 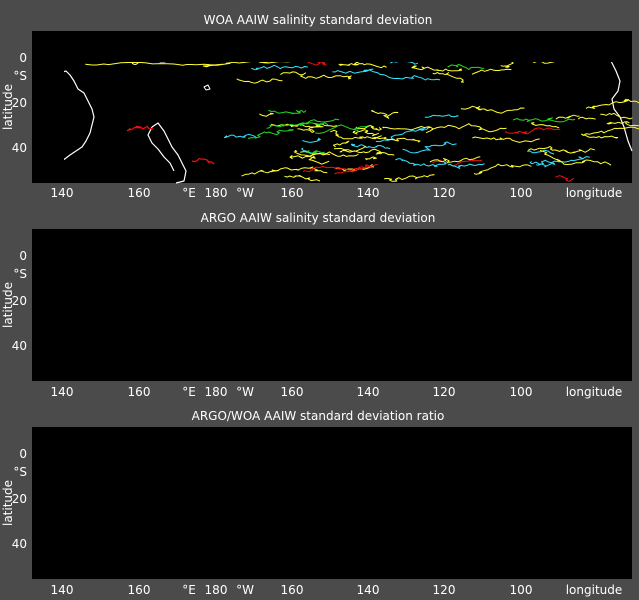 I want to click on panel-title: ARGO AAIW salinity standard deviation, so click(x=318, y=218).